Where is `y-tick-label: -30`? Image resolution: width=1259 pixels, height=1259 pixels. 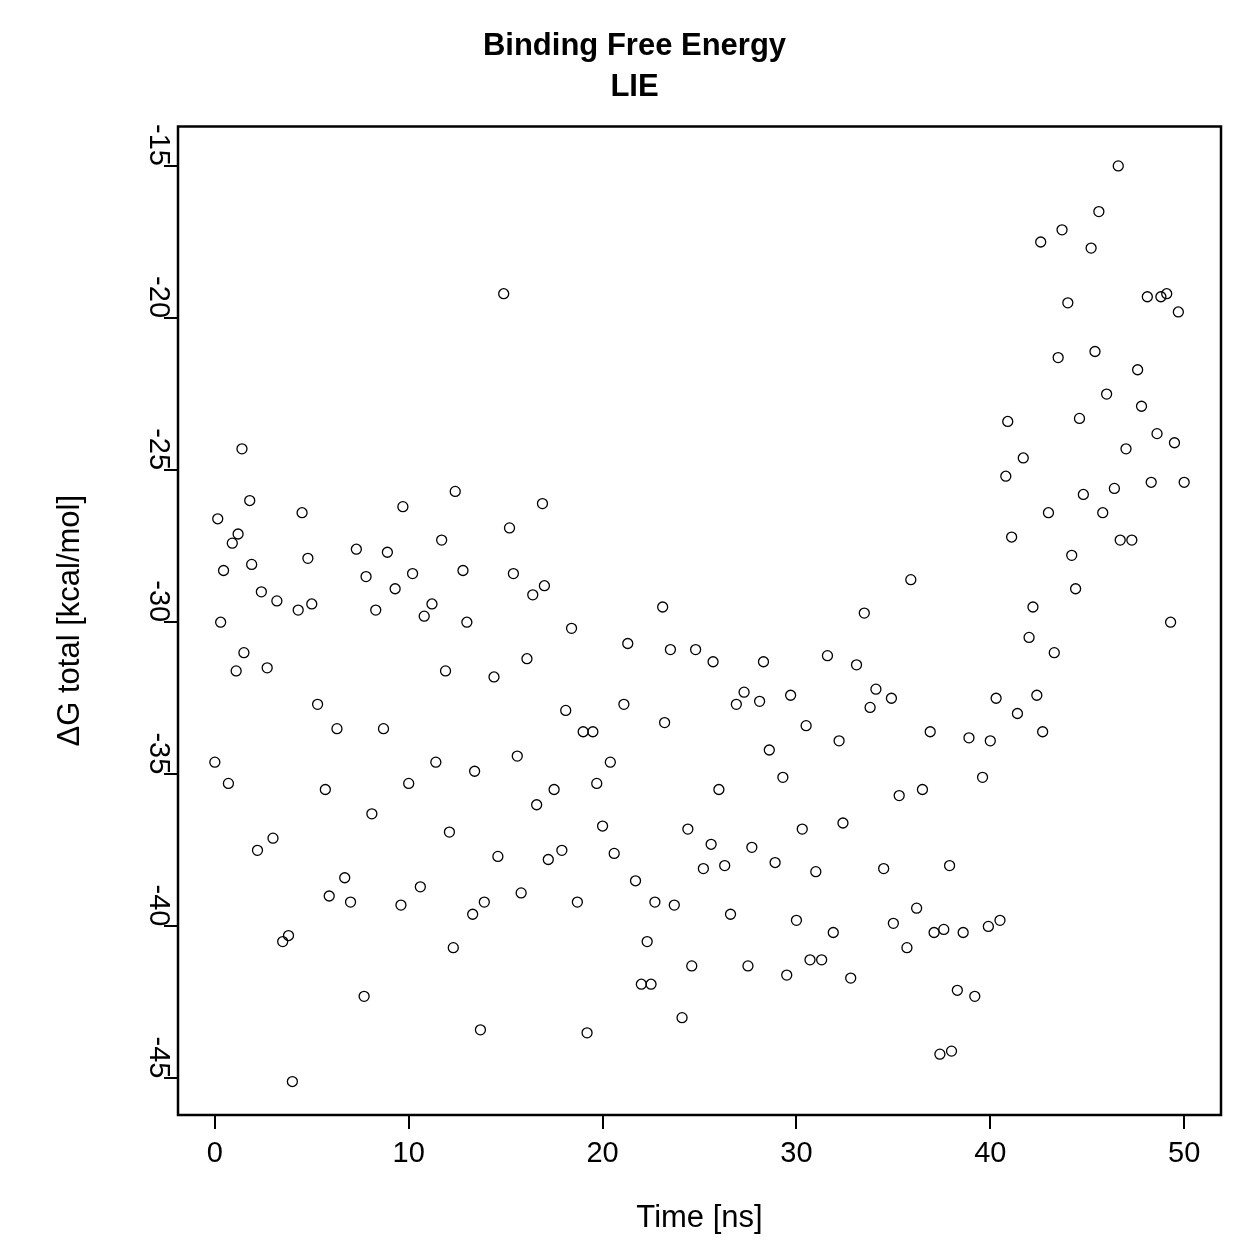 y-tick-label: -30 is located at coordinates (160, 601).